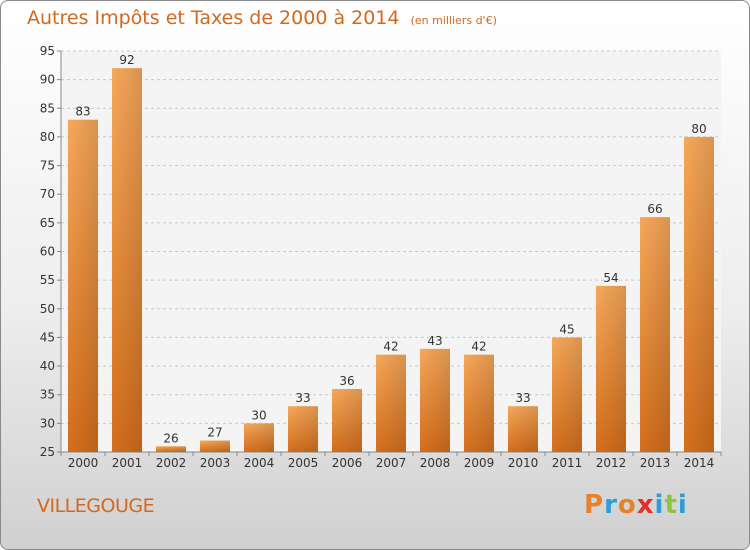 The height and width of the screenshot is (550, 750). Describe the element at coordinates (170, 438) in the screenshot. I see `bar-value-label: 26` at that location.